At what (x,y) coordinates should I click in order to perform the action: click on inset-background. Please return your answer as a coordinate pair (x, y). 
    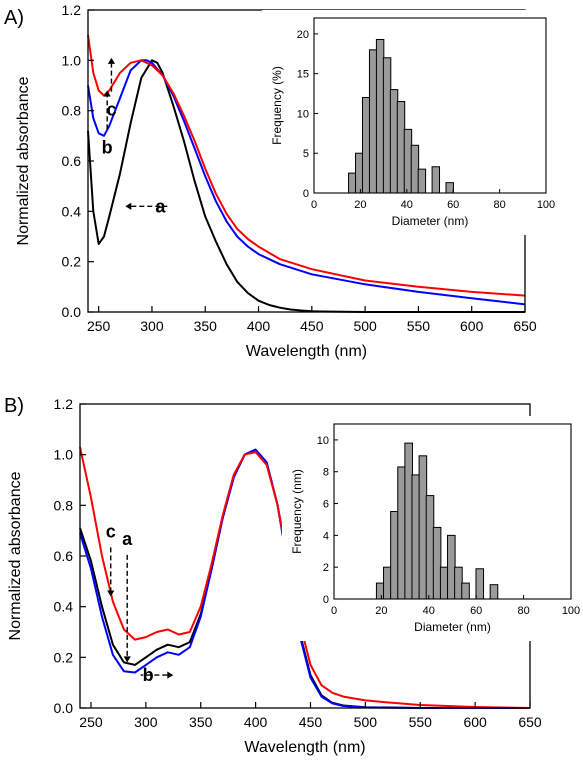
    Looking at the image, I should click on (411, 122).